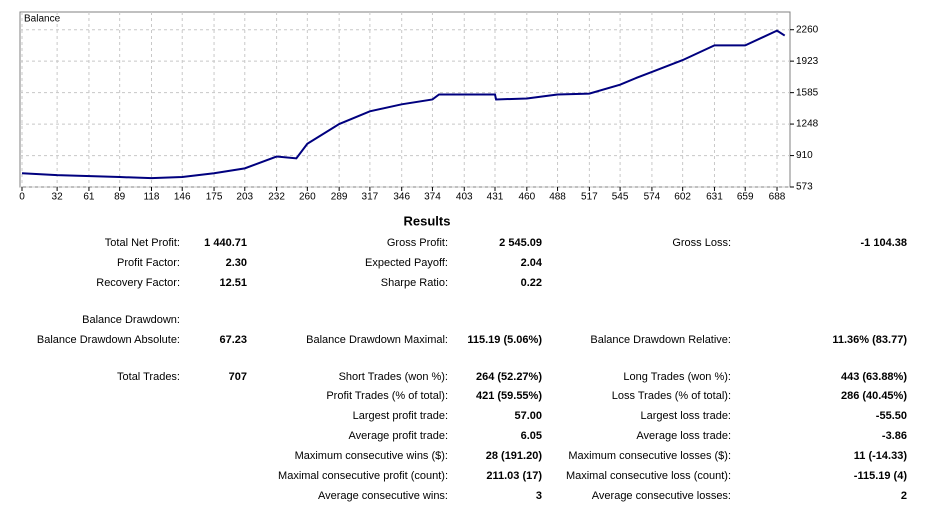  What do you see at coordinates (383, 496) in the screenshot?
I see `result-label: Average consecutive wins:` at bounding box center [383, 496].